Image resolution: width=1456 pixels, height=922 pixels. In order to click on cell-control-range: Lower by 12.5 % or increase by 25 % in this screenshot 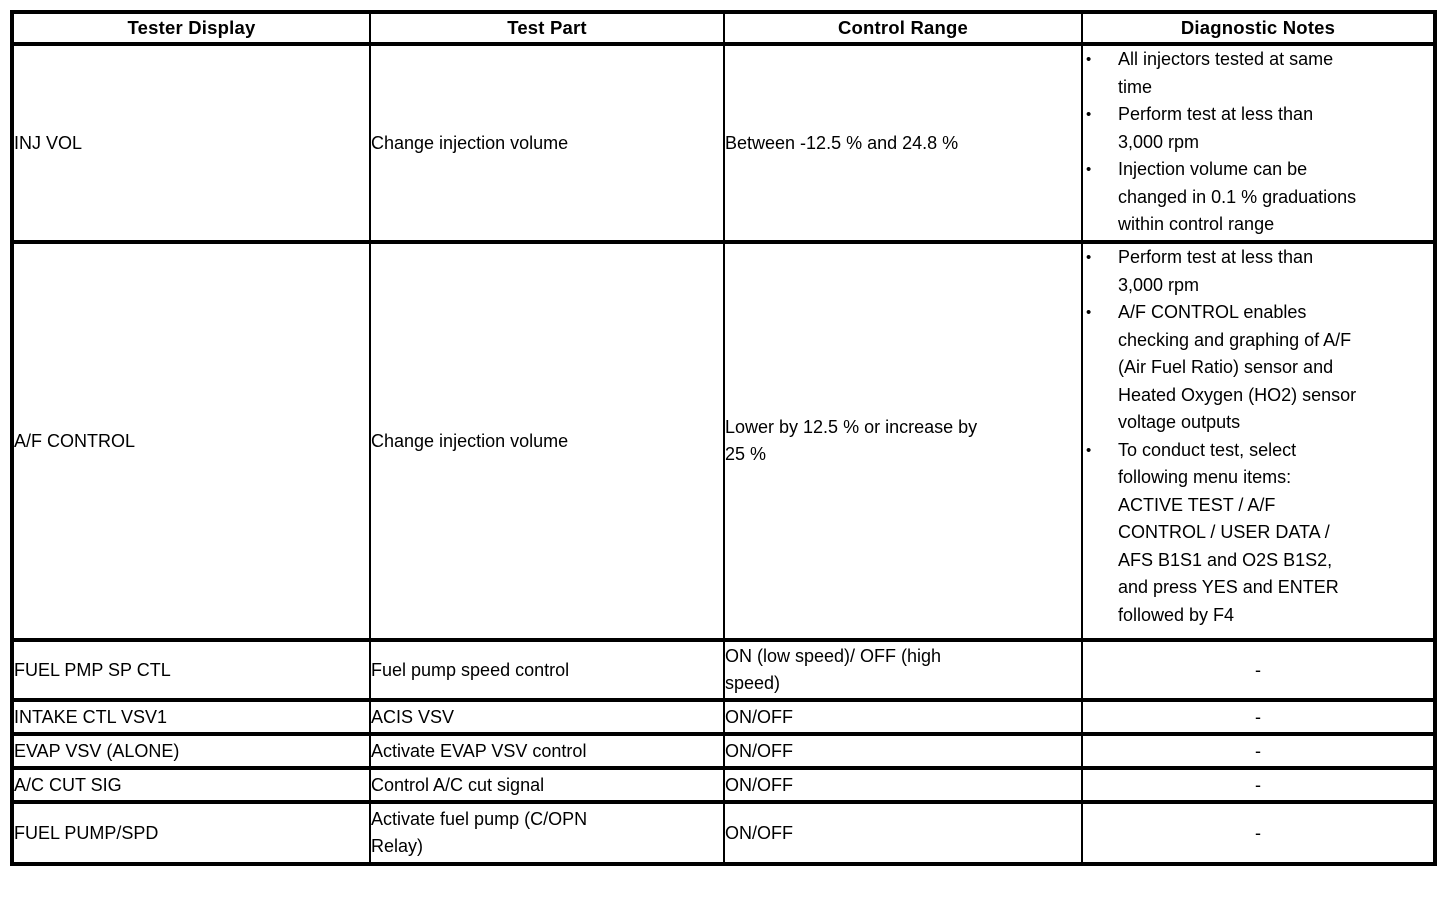, I will do `click(903, 441)`.